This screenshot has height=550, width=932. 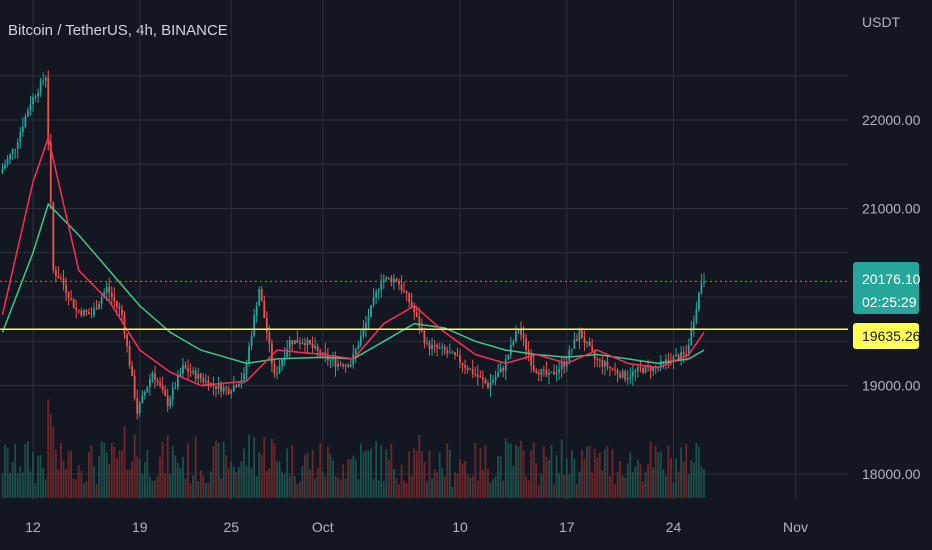 What do you see at coordinates (674, 527) in the screenshot?
I see `x-tick-label-6: 24` at bounding box center [674, 527].